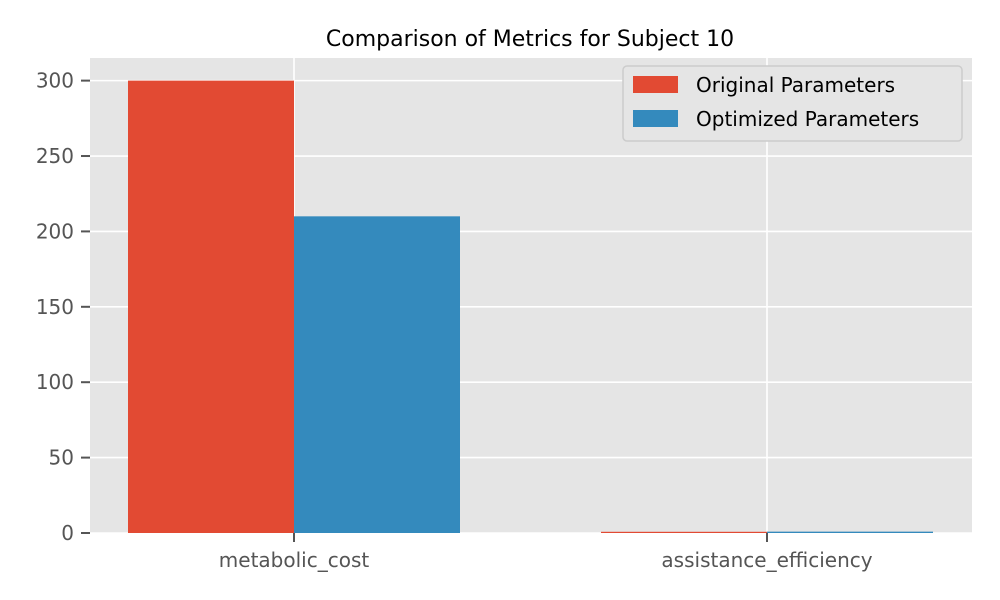  I want to click on legend-frame, so click(792, 103).